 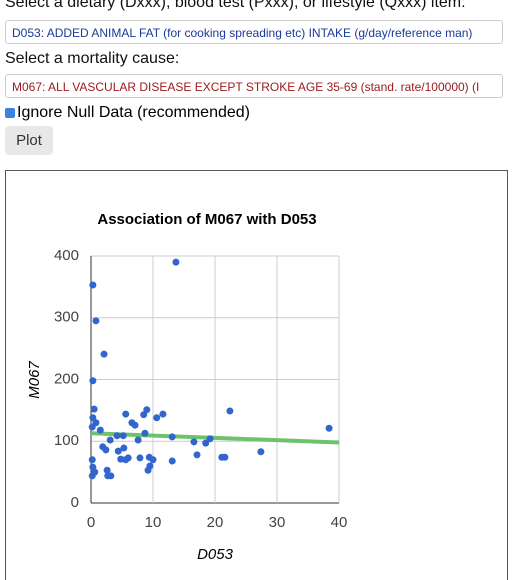 What do you see at coordinates (153, 522) in the screenshot?
I see `x-tick-label: 10` at bounding box center [153, 522].